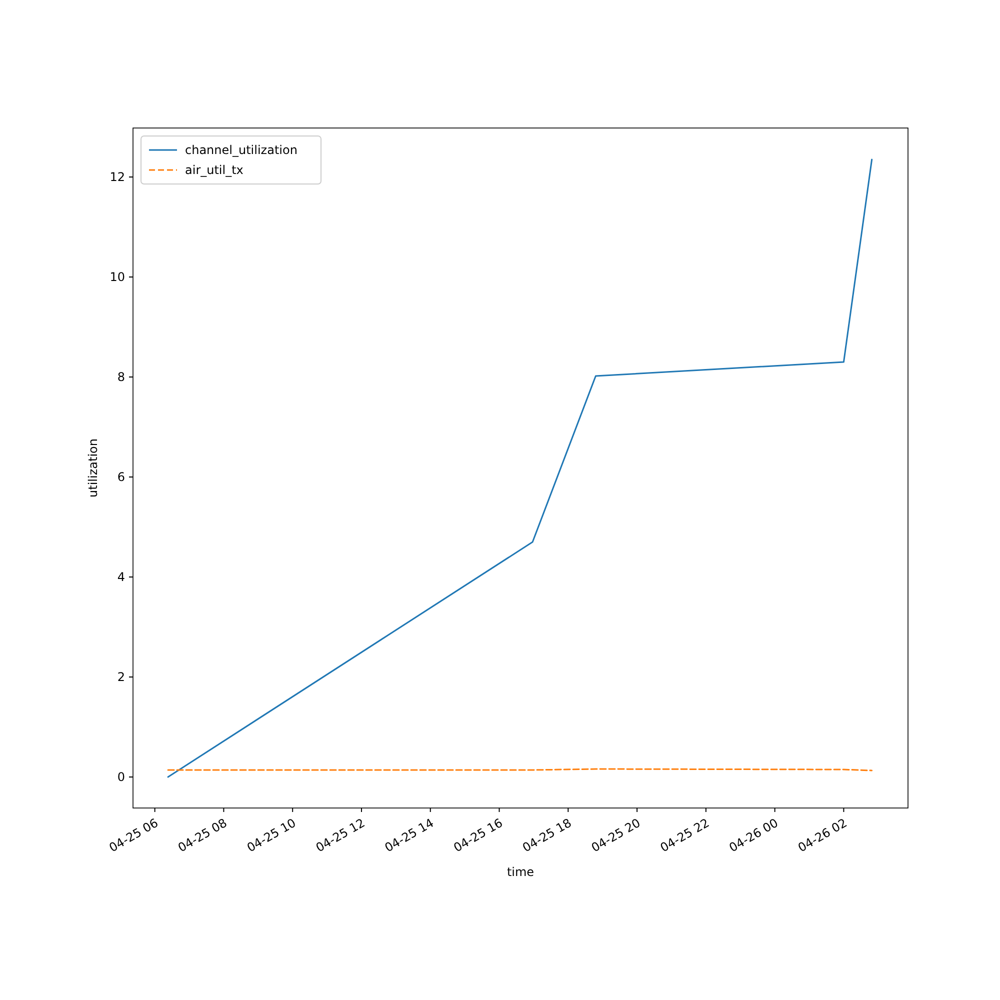 This screenshot has height=1000, width=1000. Describe the element at coordinates (520, 872) in the screenshot. I see `x-axis-title: time` at that location.